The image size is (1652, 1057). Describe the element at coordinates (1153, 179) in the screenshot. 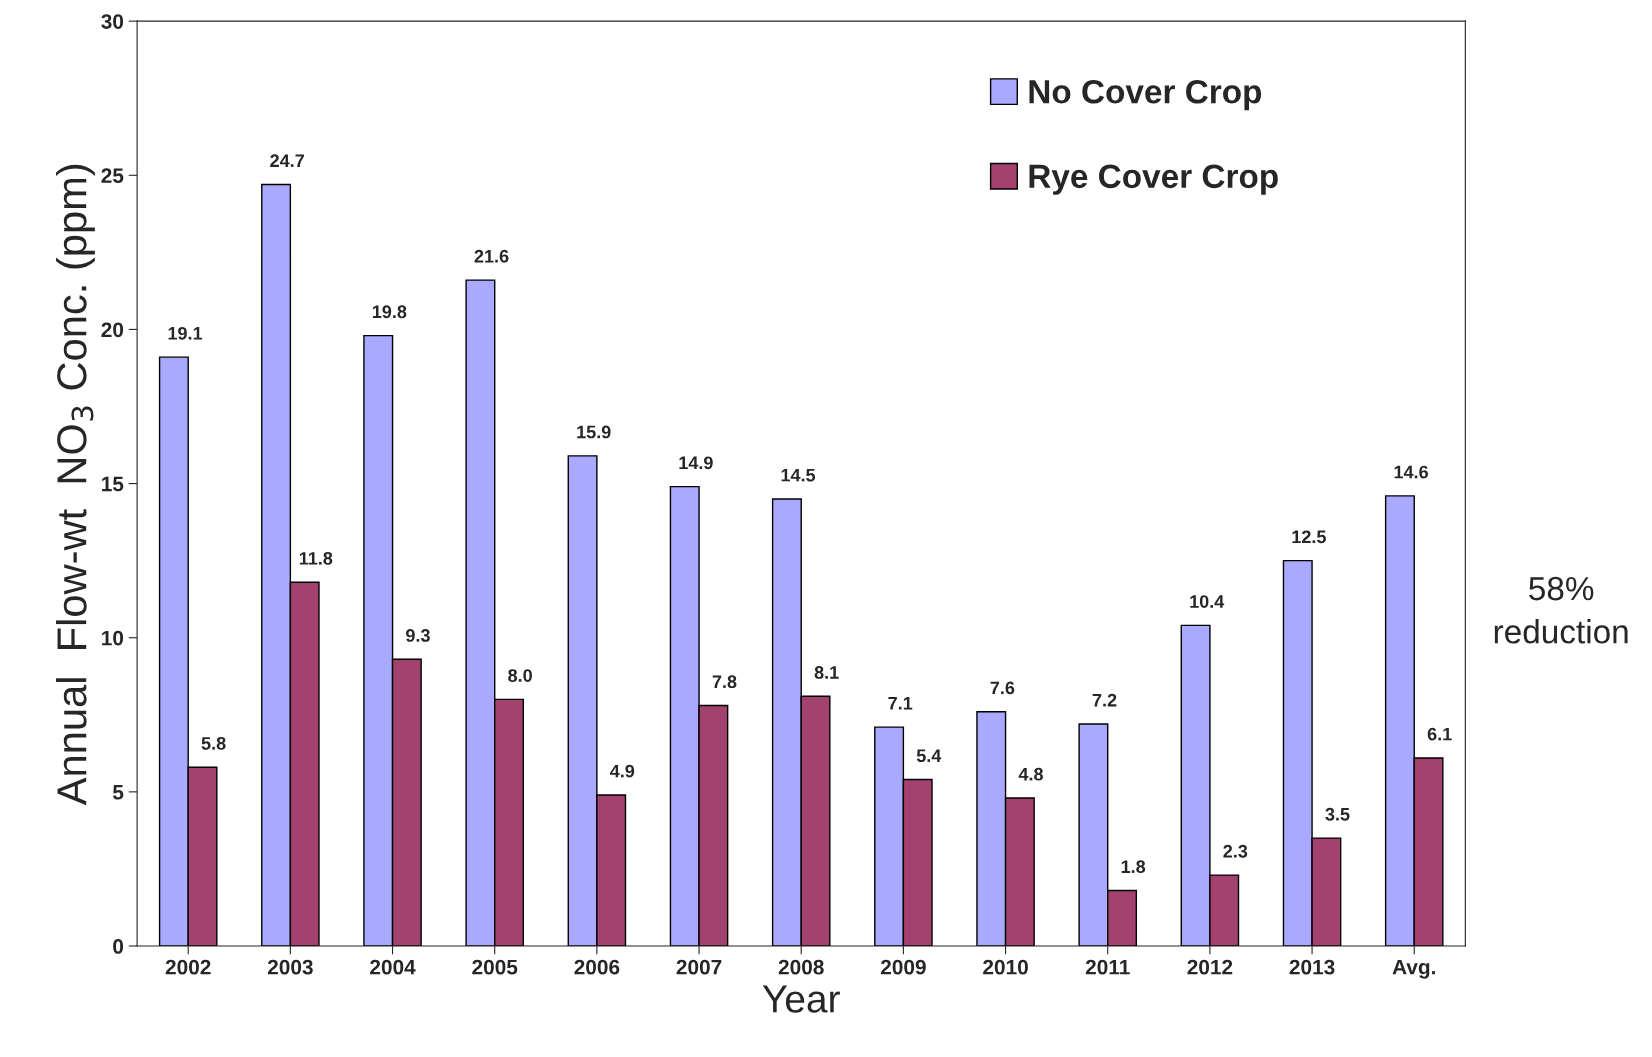

I see `legend-label: Rye Cover Crop` at that location.